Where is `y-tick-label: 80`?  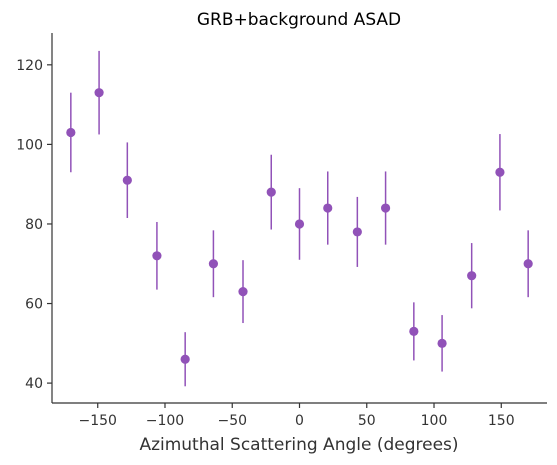
y-tick-label: 80 is located at coordinates (34, 225).